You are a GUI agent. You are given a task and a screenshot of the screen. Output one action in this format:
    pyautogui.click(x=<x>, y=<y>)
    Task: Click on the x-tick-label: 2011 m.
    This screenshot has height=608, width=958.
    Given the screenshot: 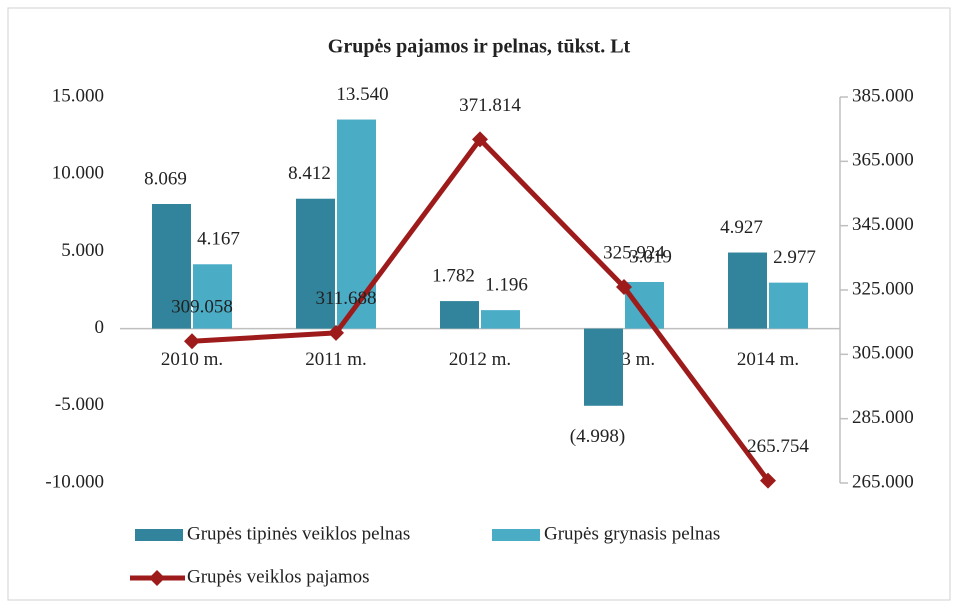 What is the action you would take?
    pyautogui.click(x=336, y=359)
    